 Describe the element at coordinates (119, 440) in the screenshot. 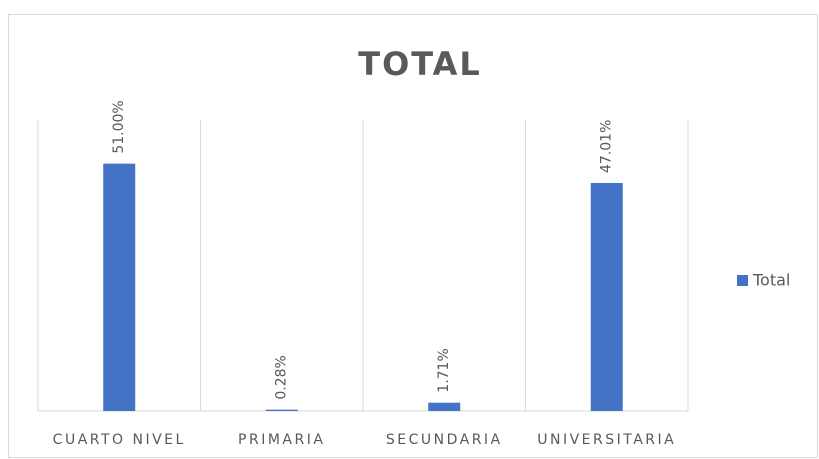

I see `x-tick-label: CUARTO NIVEL` at that location.